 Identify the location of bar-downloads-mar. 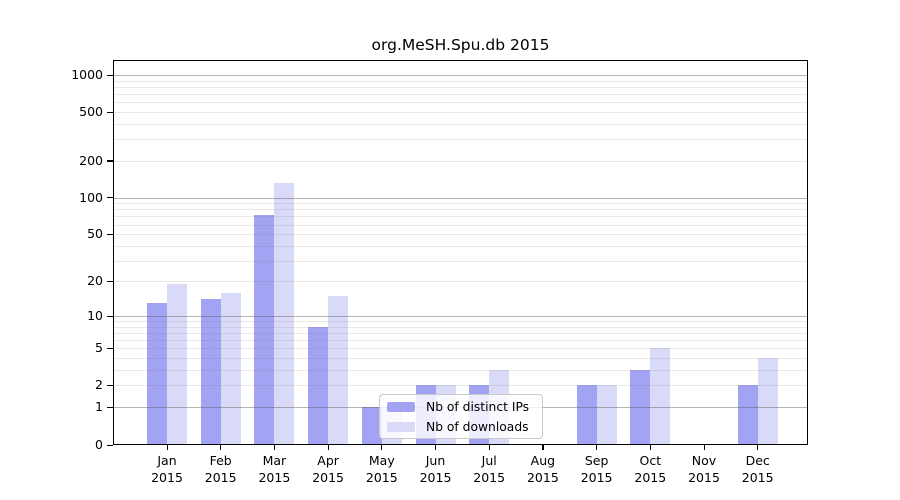
(284, 313).